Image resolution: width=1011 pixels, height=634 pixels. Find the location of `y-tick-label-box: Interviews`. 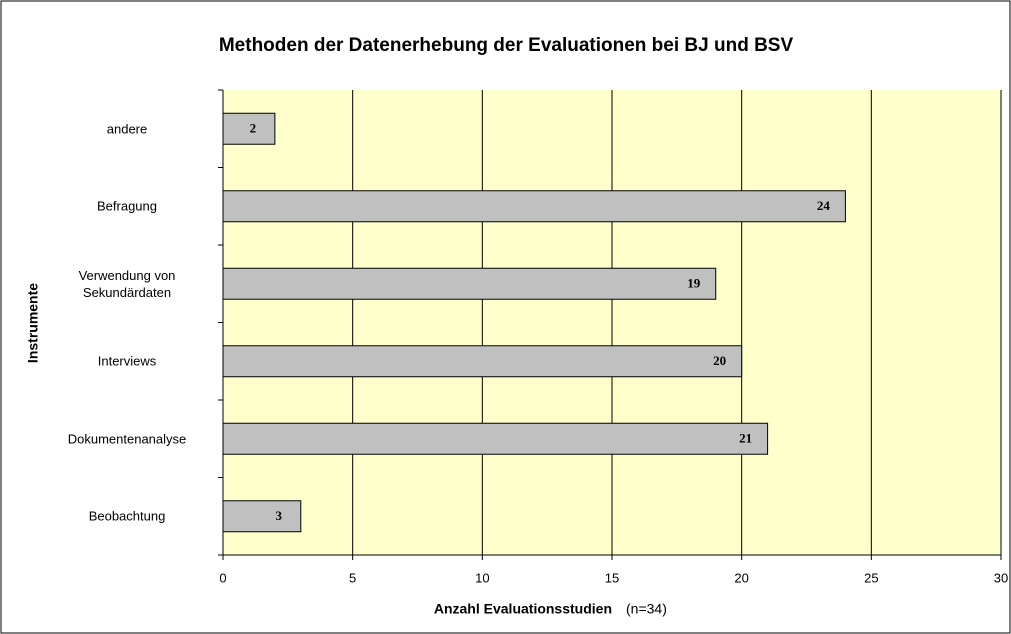

y-tick-label-box: Interviews is located at coordinates (127, 361).